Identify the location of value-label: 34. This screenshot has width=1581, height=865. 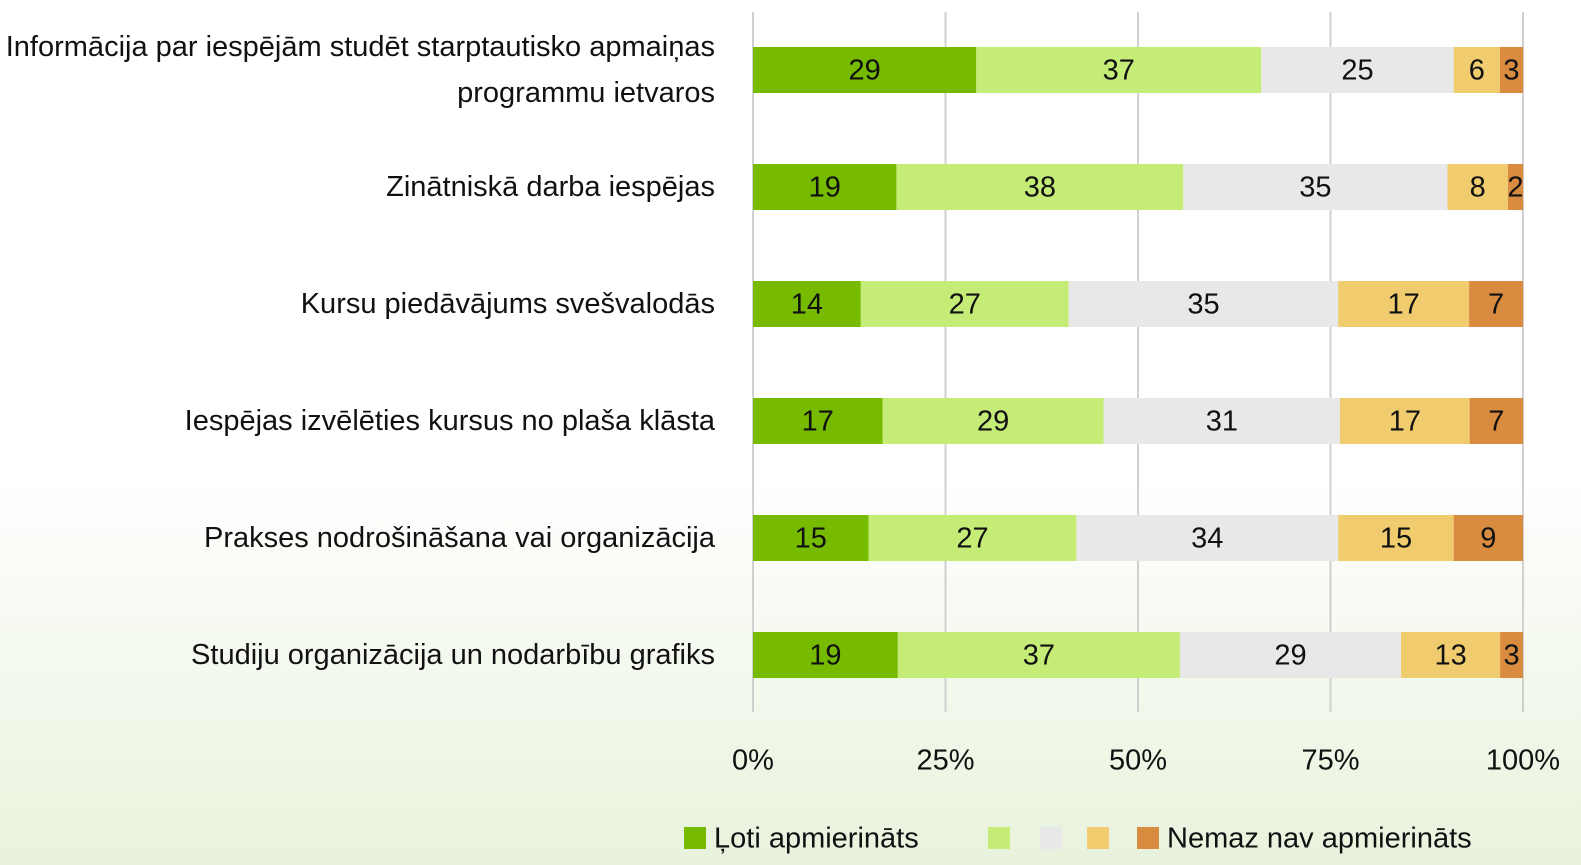
(1207, 539).